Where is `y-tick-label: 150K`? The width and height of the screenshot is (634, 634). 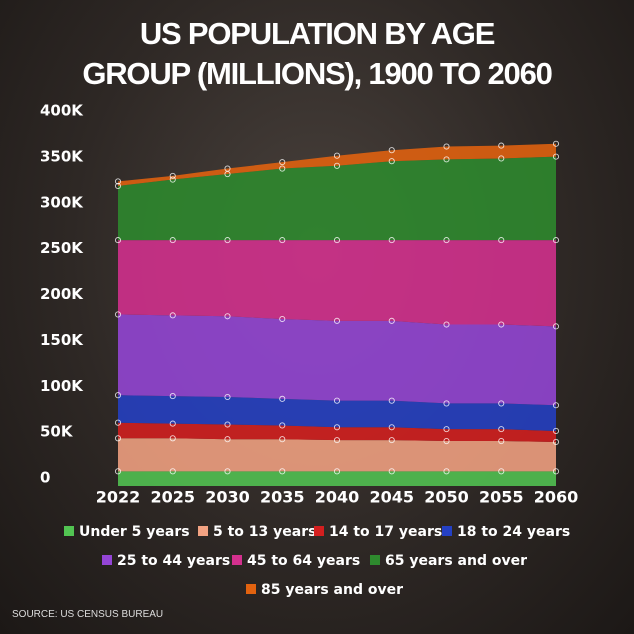 y-tick-label: 150K is located at coordinates (62, 340).